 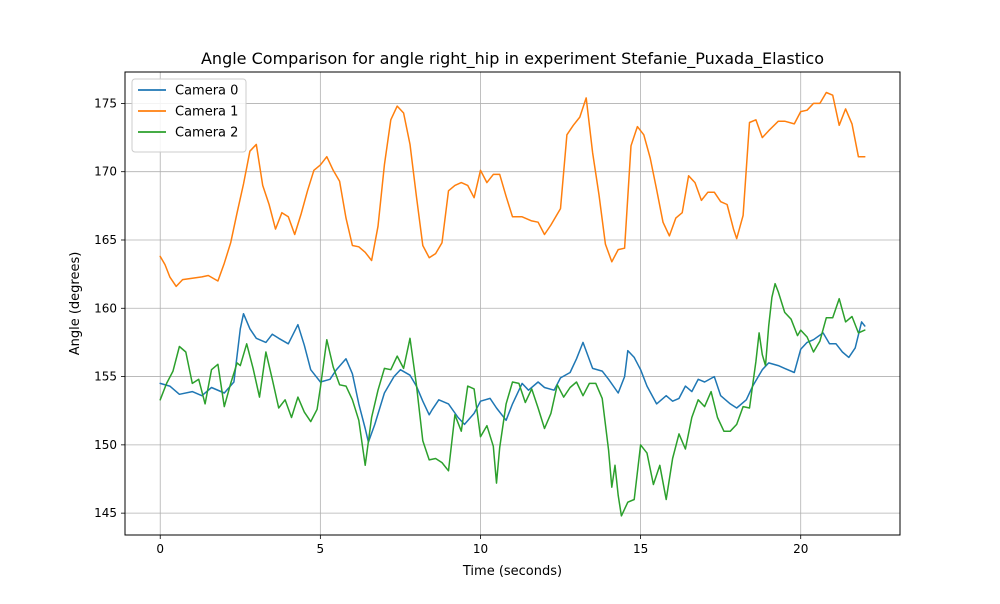 What do you see at coordinates (105, 445) in the screenshot?
I see `y-tick-label: 150` at bounding box center [105, 445].